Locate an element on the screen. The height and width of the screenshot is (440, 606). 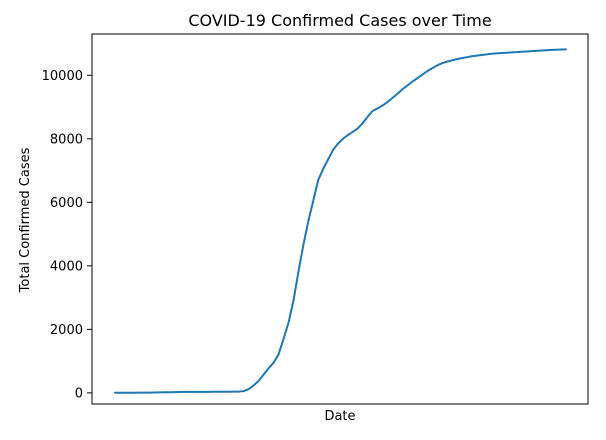
x-axis-label: Date is located at coordinates (339, 416).